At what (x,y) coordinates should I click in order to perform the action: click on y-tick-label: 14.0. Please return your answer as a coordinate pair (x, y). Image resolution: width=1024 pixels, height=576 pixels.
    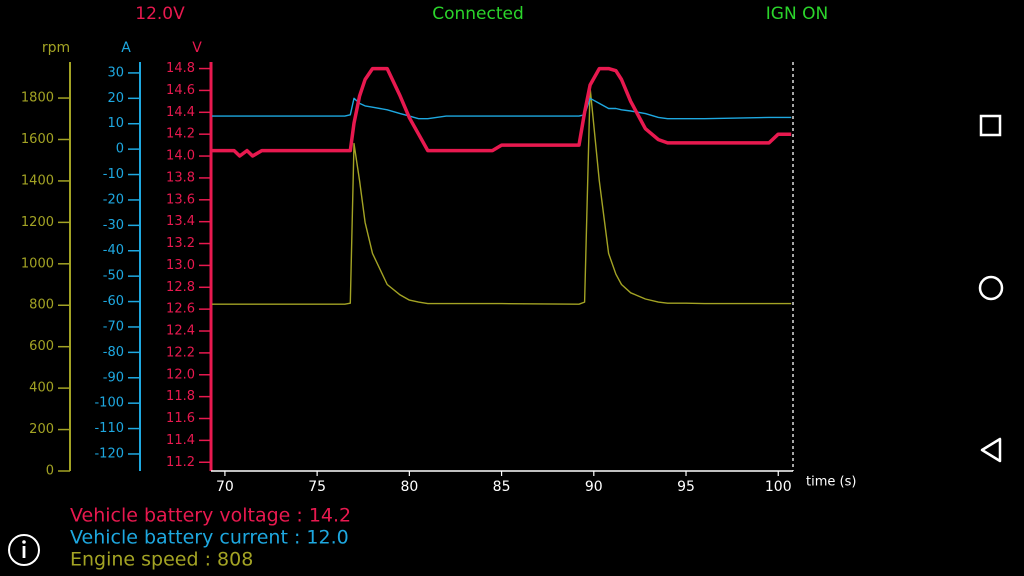
    Looking at the image, I should click on (180, 156).